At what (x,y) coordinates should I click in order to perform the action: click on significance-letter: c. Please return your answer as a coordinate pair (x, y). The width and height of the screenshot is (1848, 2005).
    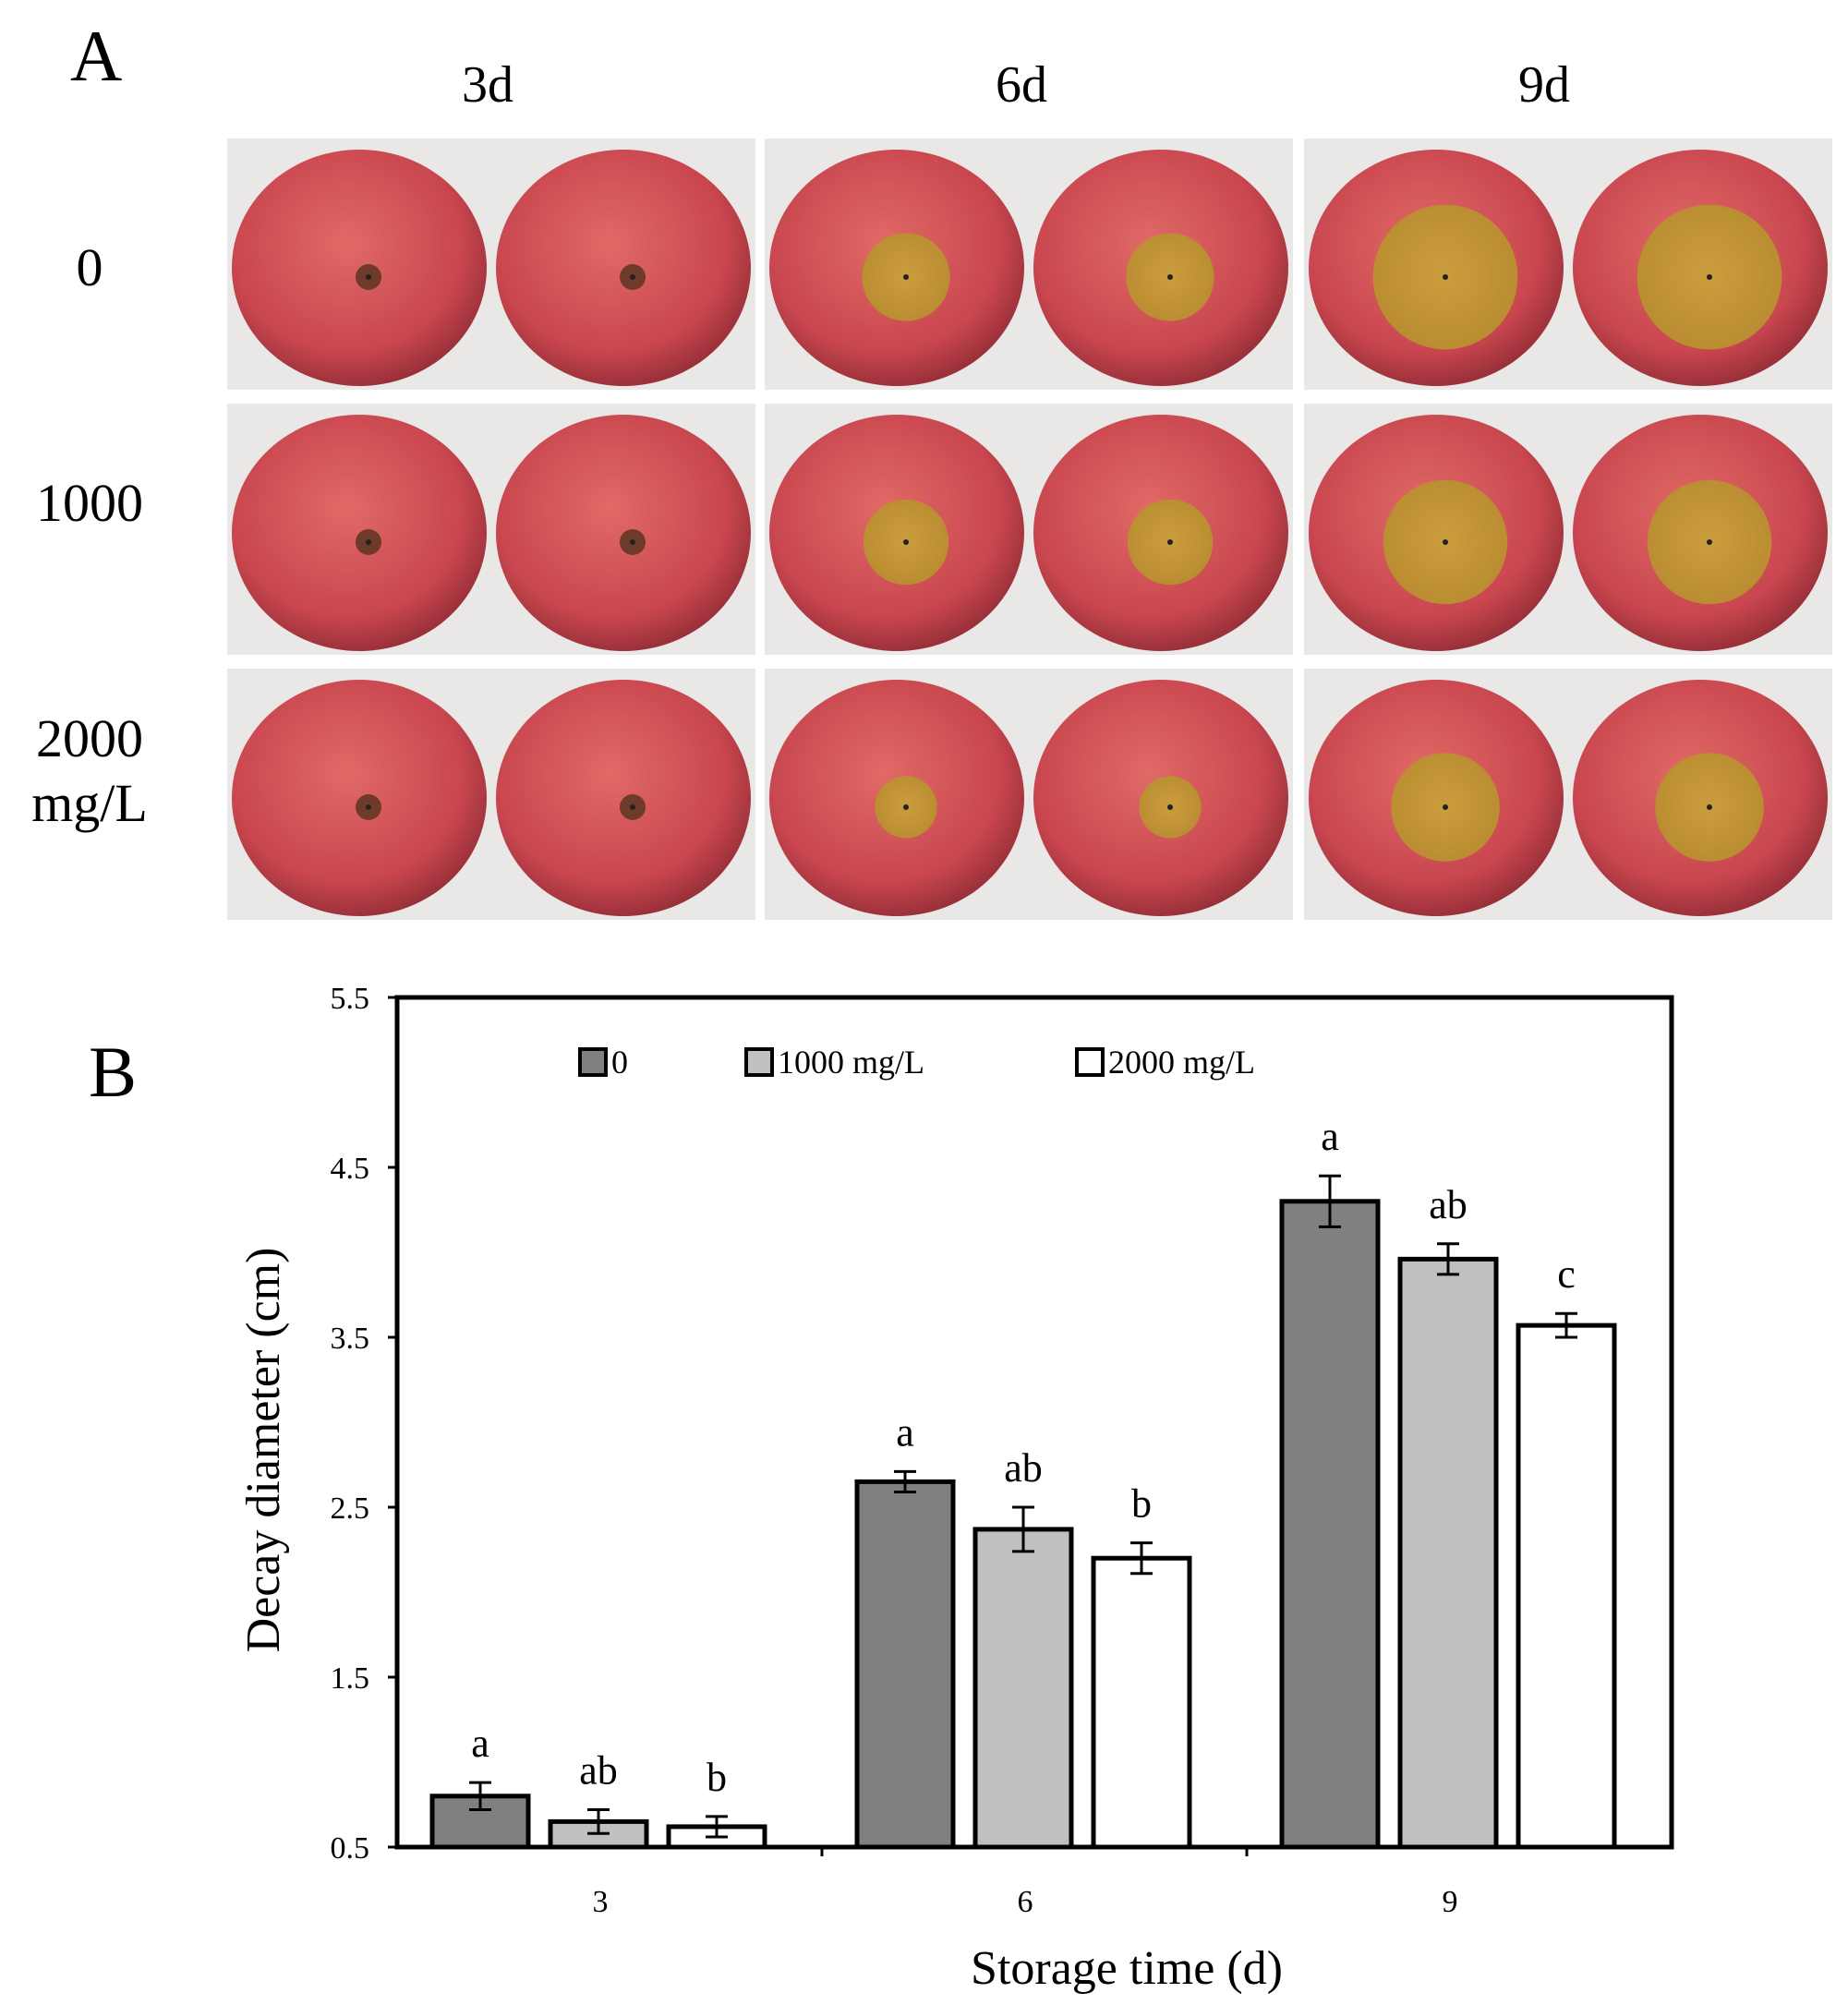
    Looking at the image, I should click on (1567, 1274).